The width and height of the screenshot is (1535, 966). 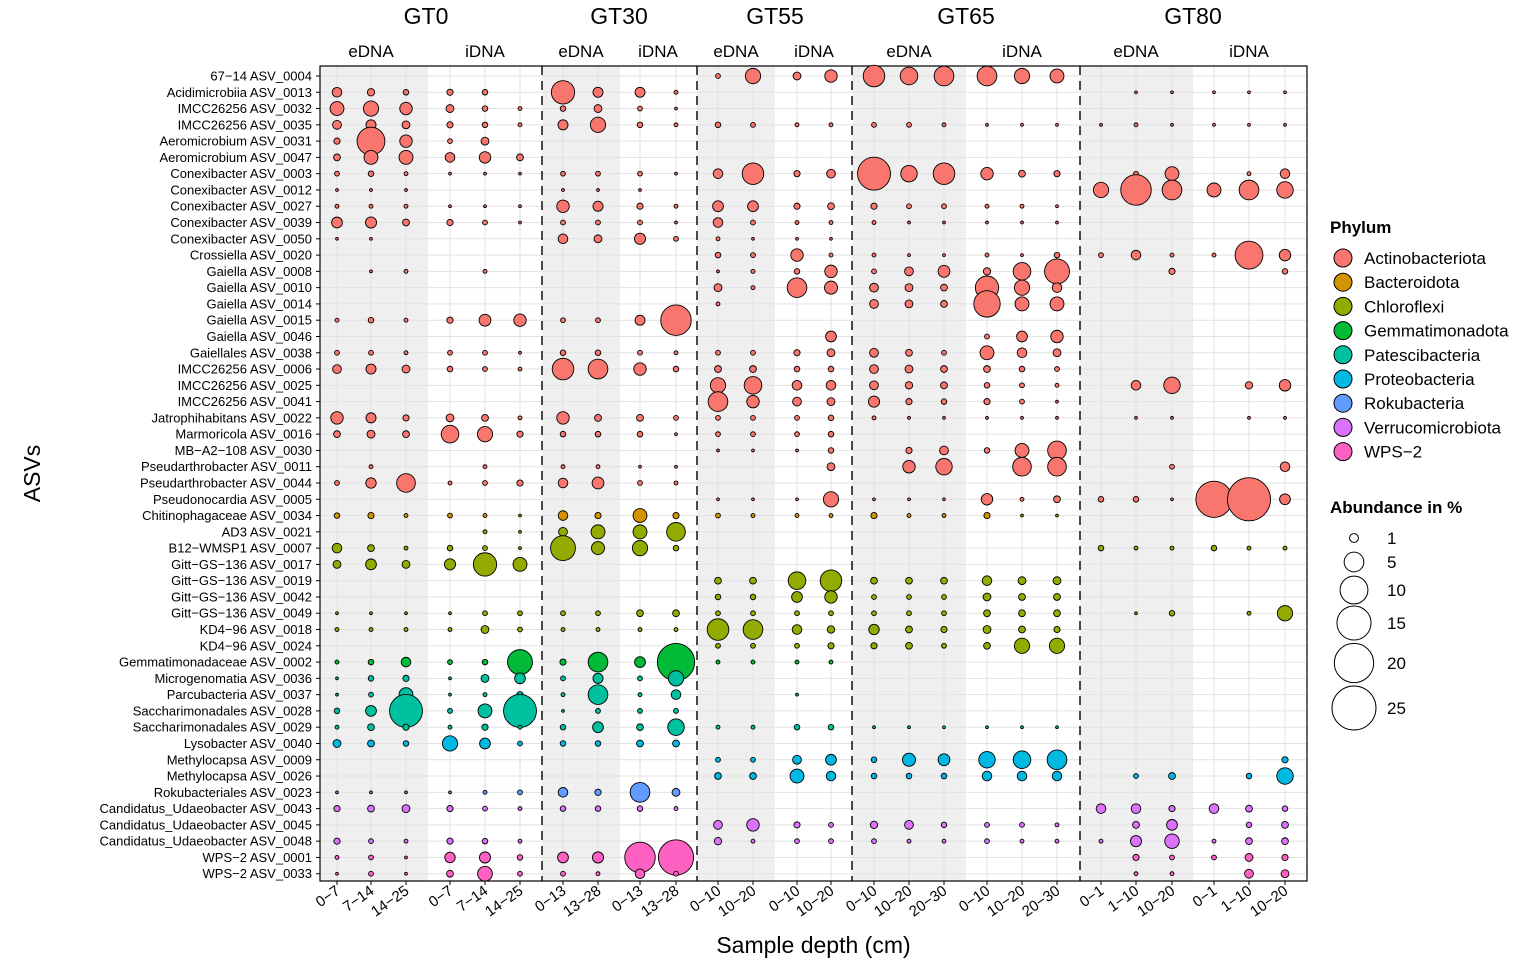 I want to click on group-label: iDNA, so click(x=1249, y=51).